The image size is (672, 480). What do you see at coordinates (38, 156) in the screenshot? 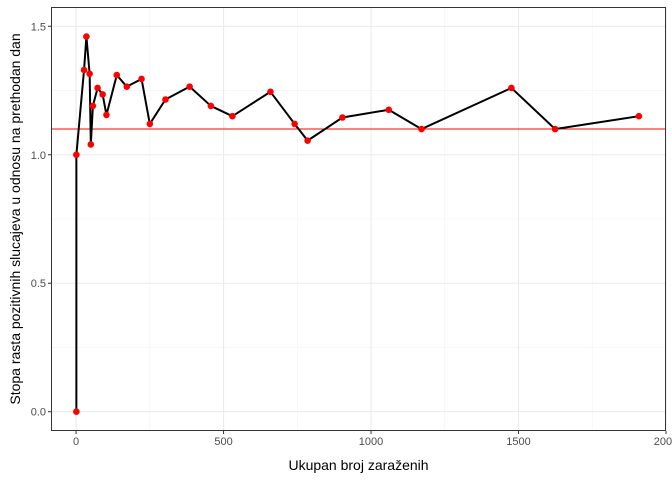
I see `y-tick-label: 1.0` at bounding box center [38, 156].